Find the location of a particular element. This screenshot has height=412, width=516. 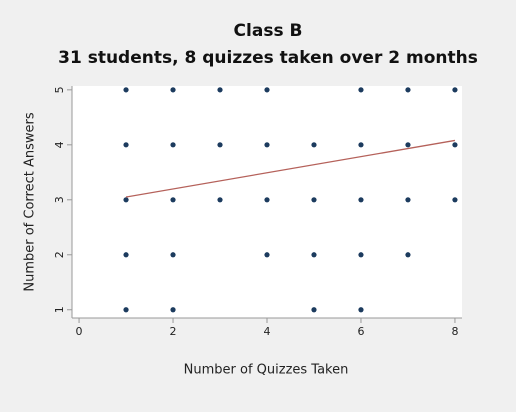

x-tick-label: 6 is located at coordinates (360, 331).